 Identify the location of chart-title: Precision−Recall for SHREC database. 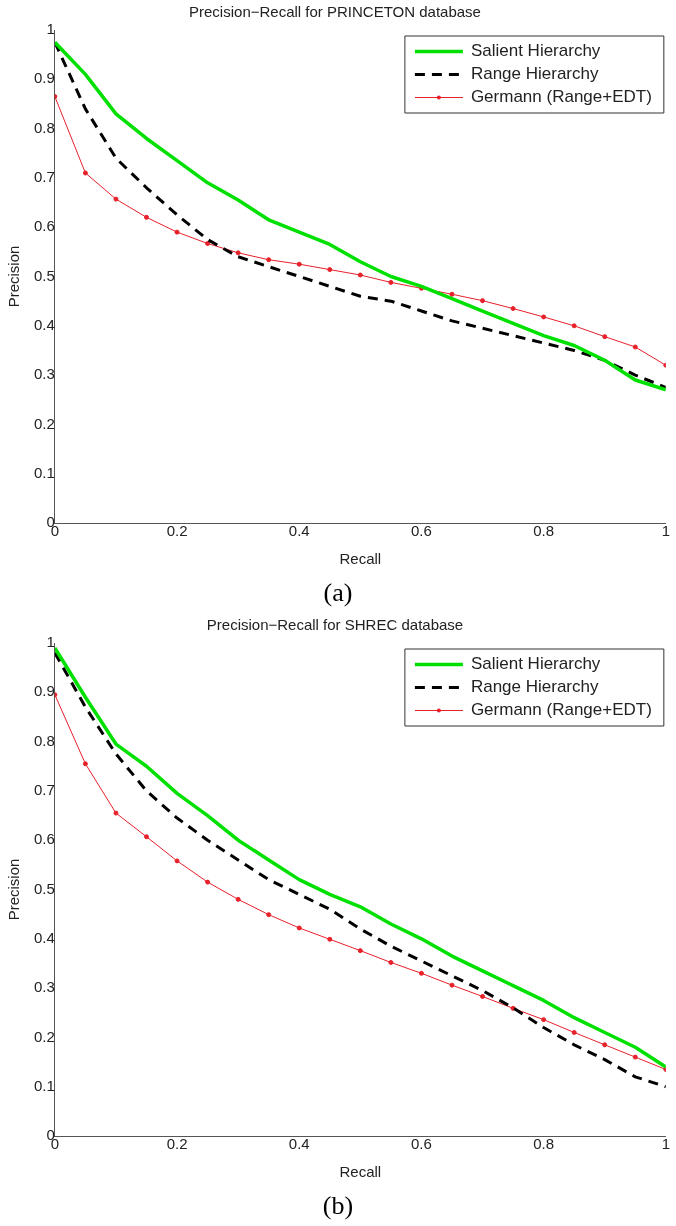
(335, 625).